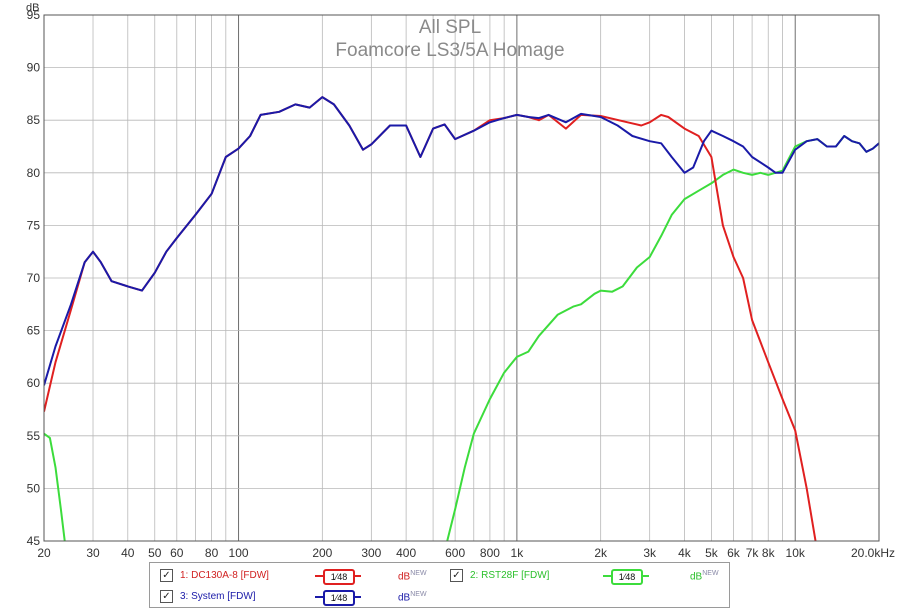 The width and height of the screenshot is (900, 612). I want to click on y-tick-labels: 95 90 85 80 75 70 65 60 55 50 45, so click(34, 278).